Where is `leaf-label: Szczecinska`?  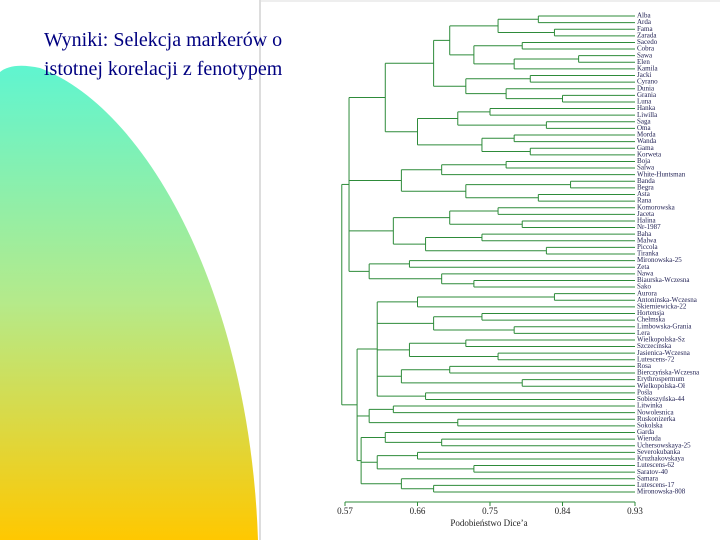 leaf-label: Szczecinska is located at coordinates (654, 346).